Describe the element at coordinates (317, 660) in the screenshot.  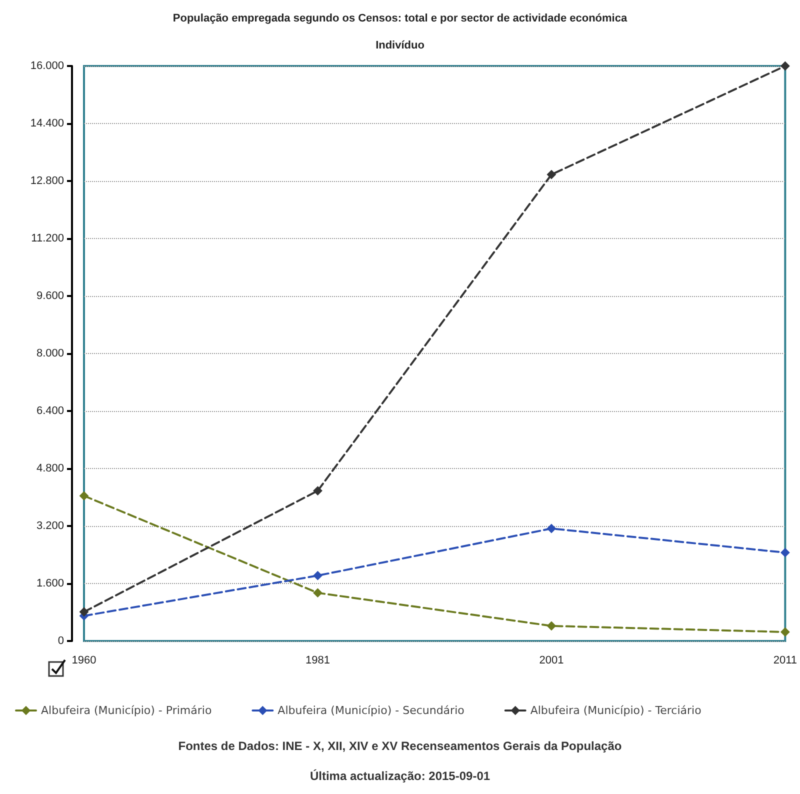
I see `x-tick-label: 1981` at that location.